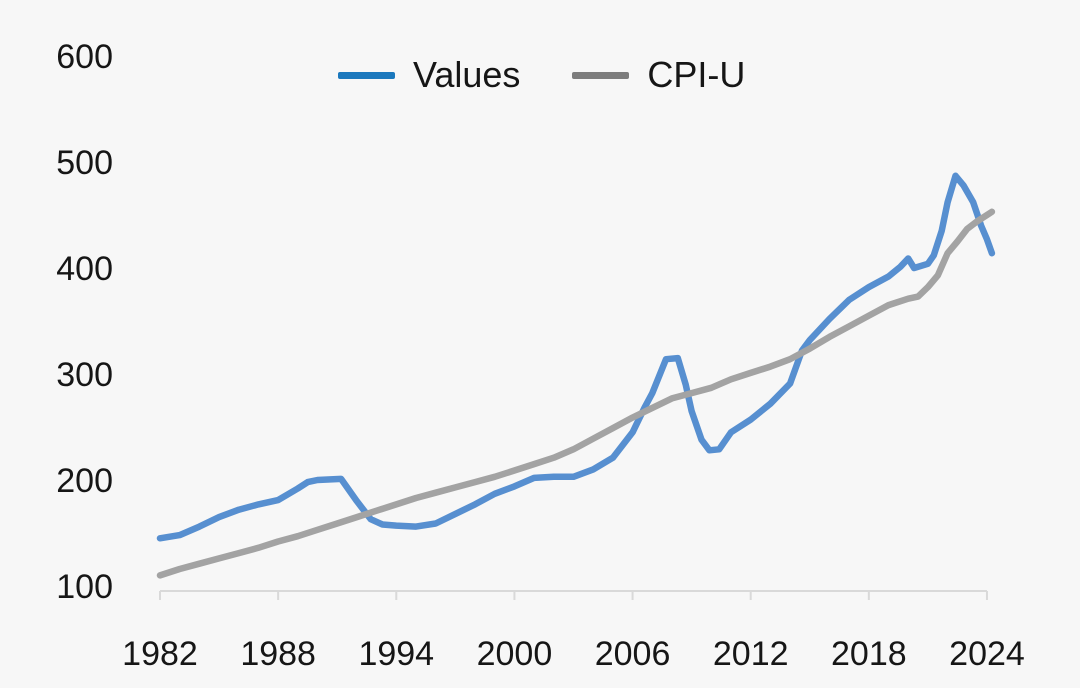  I want to click on y-axis-tick-label: 500, so click(84, 163).